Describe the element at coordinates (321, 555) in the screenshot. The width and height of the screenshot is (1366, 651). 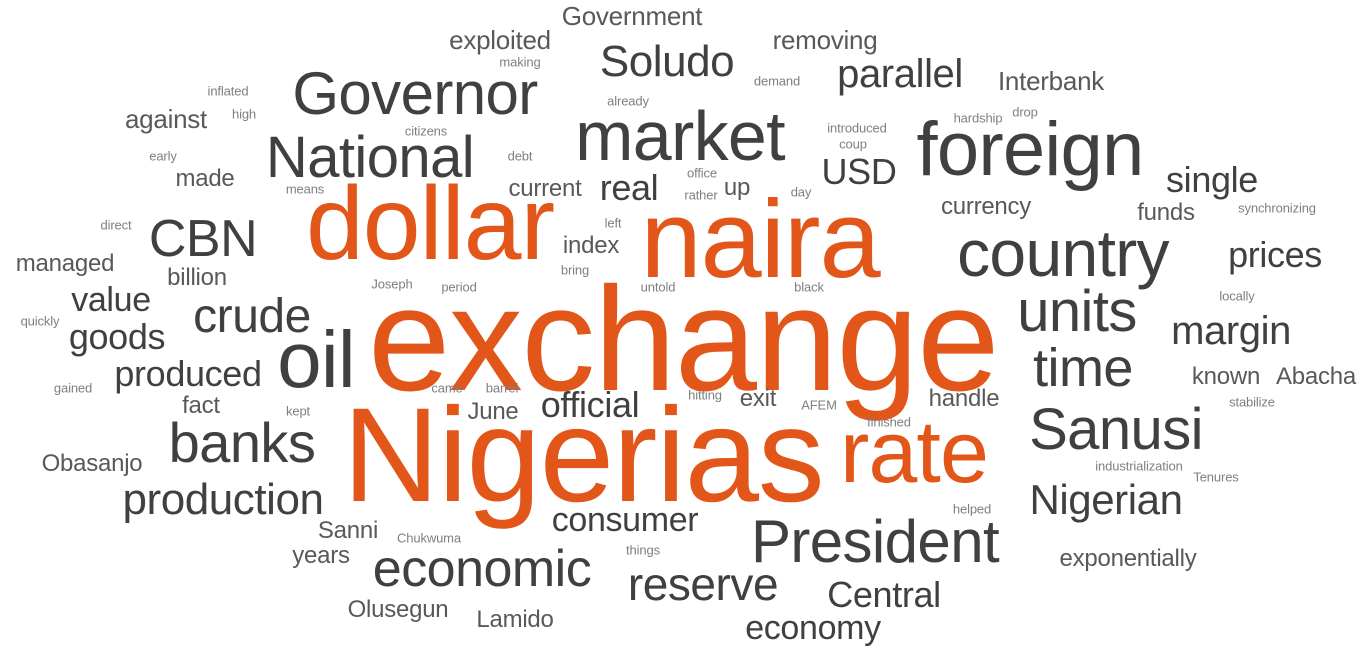
I see `word: years` at that location.